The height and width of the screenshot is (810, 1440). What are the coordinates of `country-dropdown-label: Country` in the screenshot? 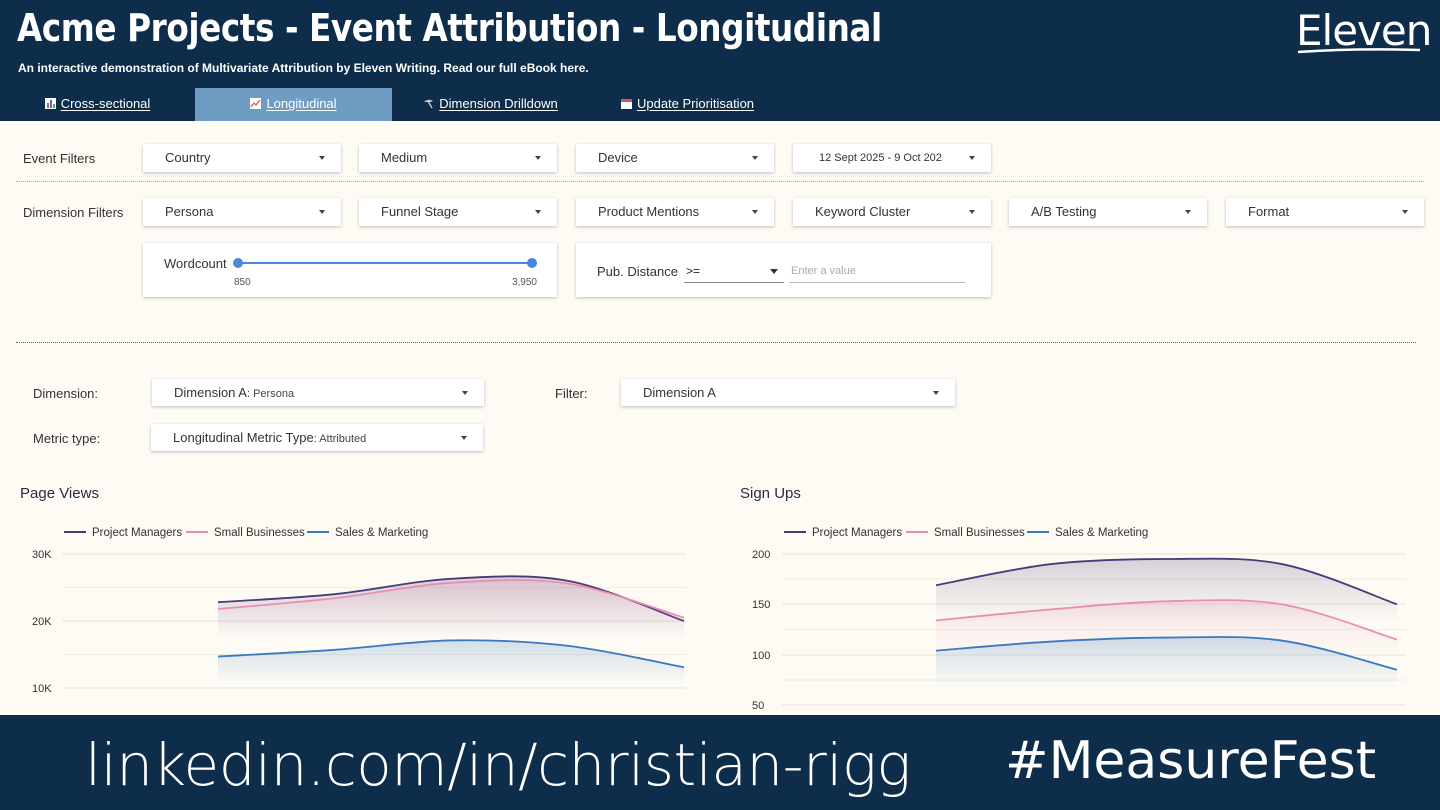 It's located at (188, 157).